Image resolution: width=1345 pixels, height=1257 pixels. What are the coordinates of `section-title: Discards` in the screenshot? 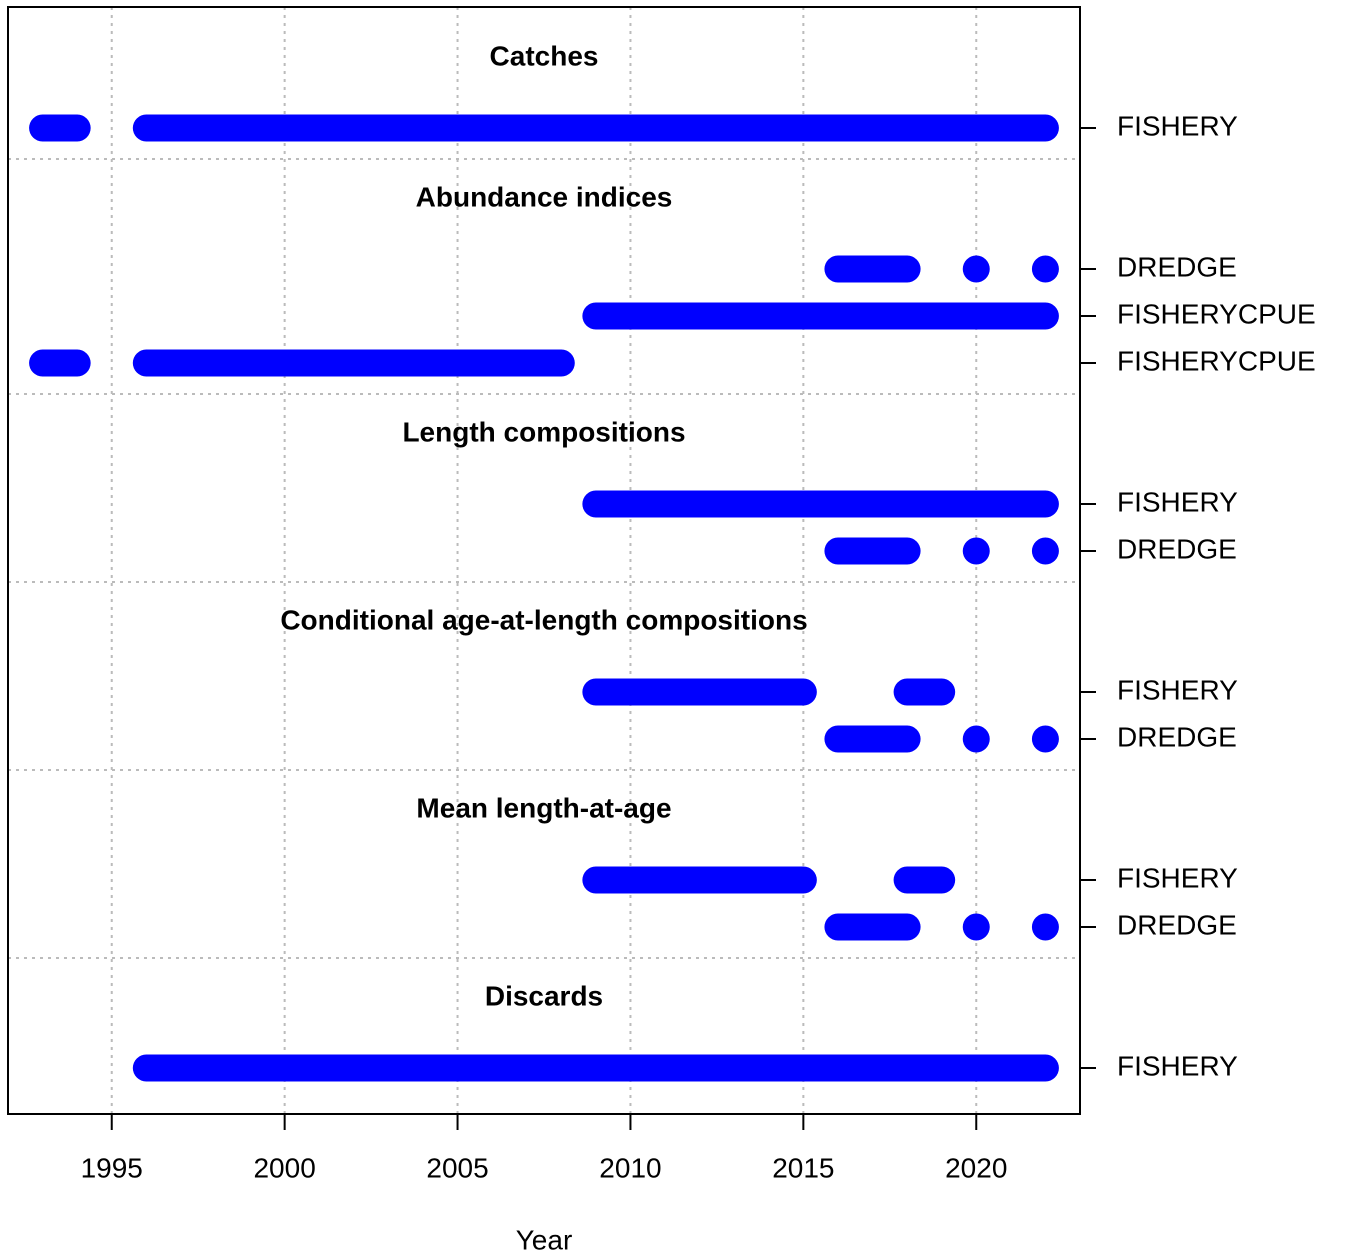 It's located at (544, 995).